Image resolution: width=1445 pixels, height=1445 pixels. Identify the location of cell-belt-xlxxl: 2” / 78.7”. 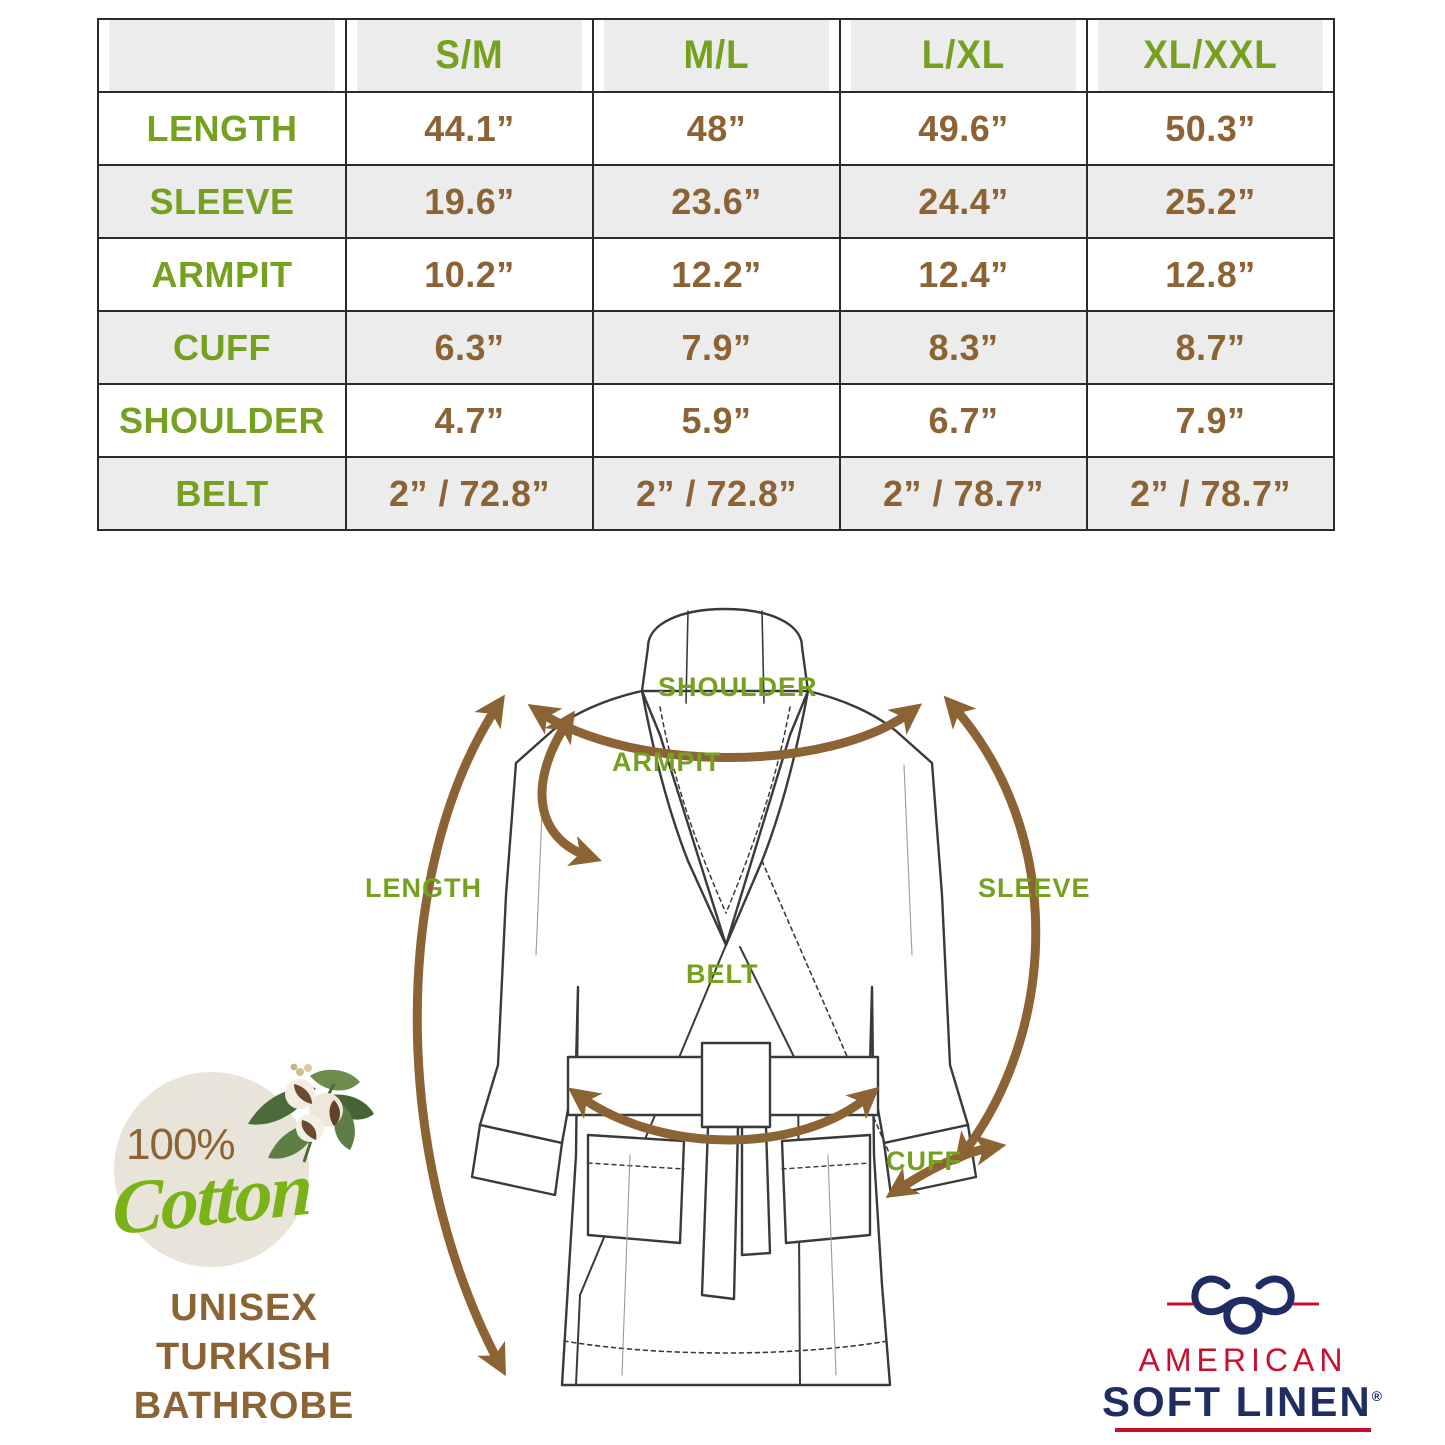
(1210, 493).